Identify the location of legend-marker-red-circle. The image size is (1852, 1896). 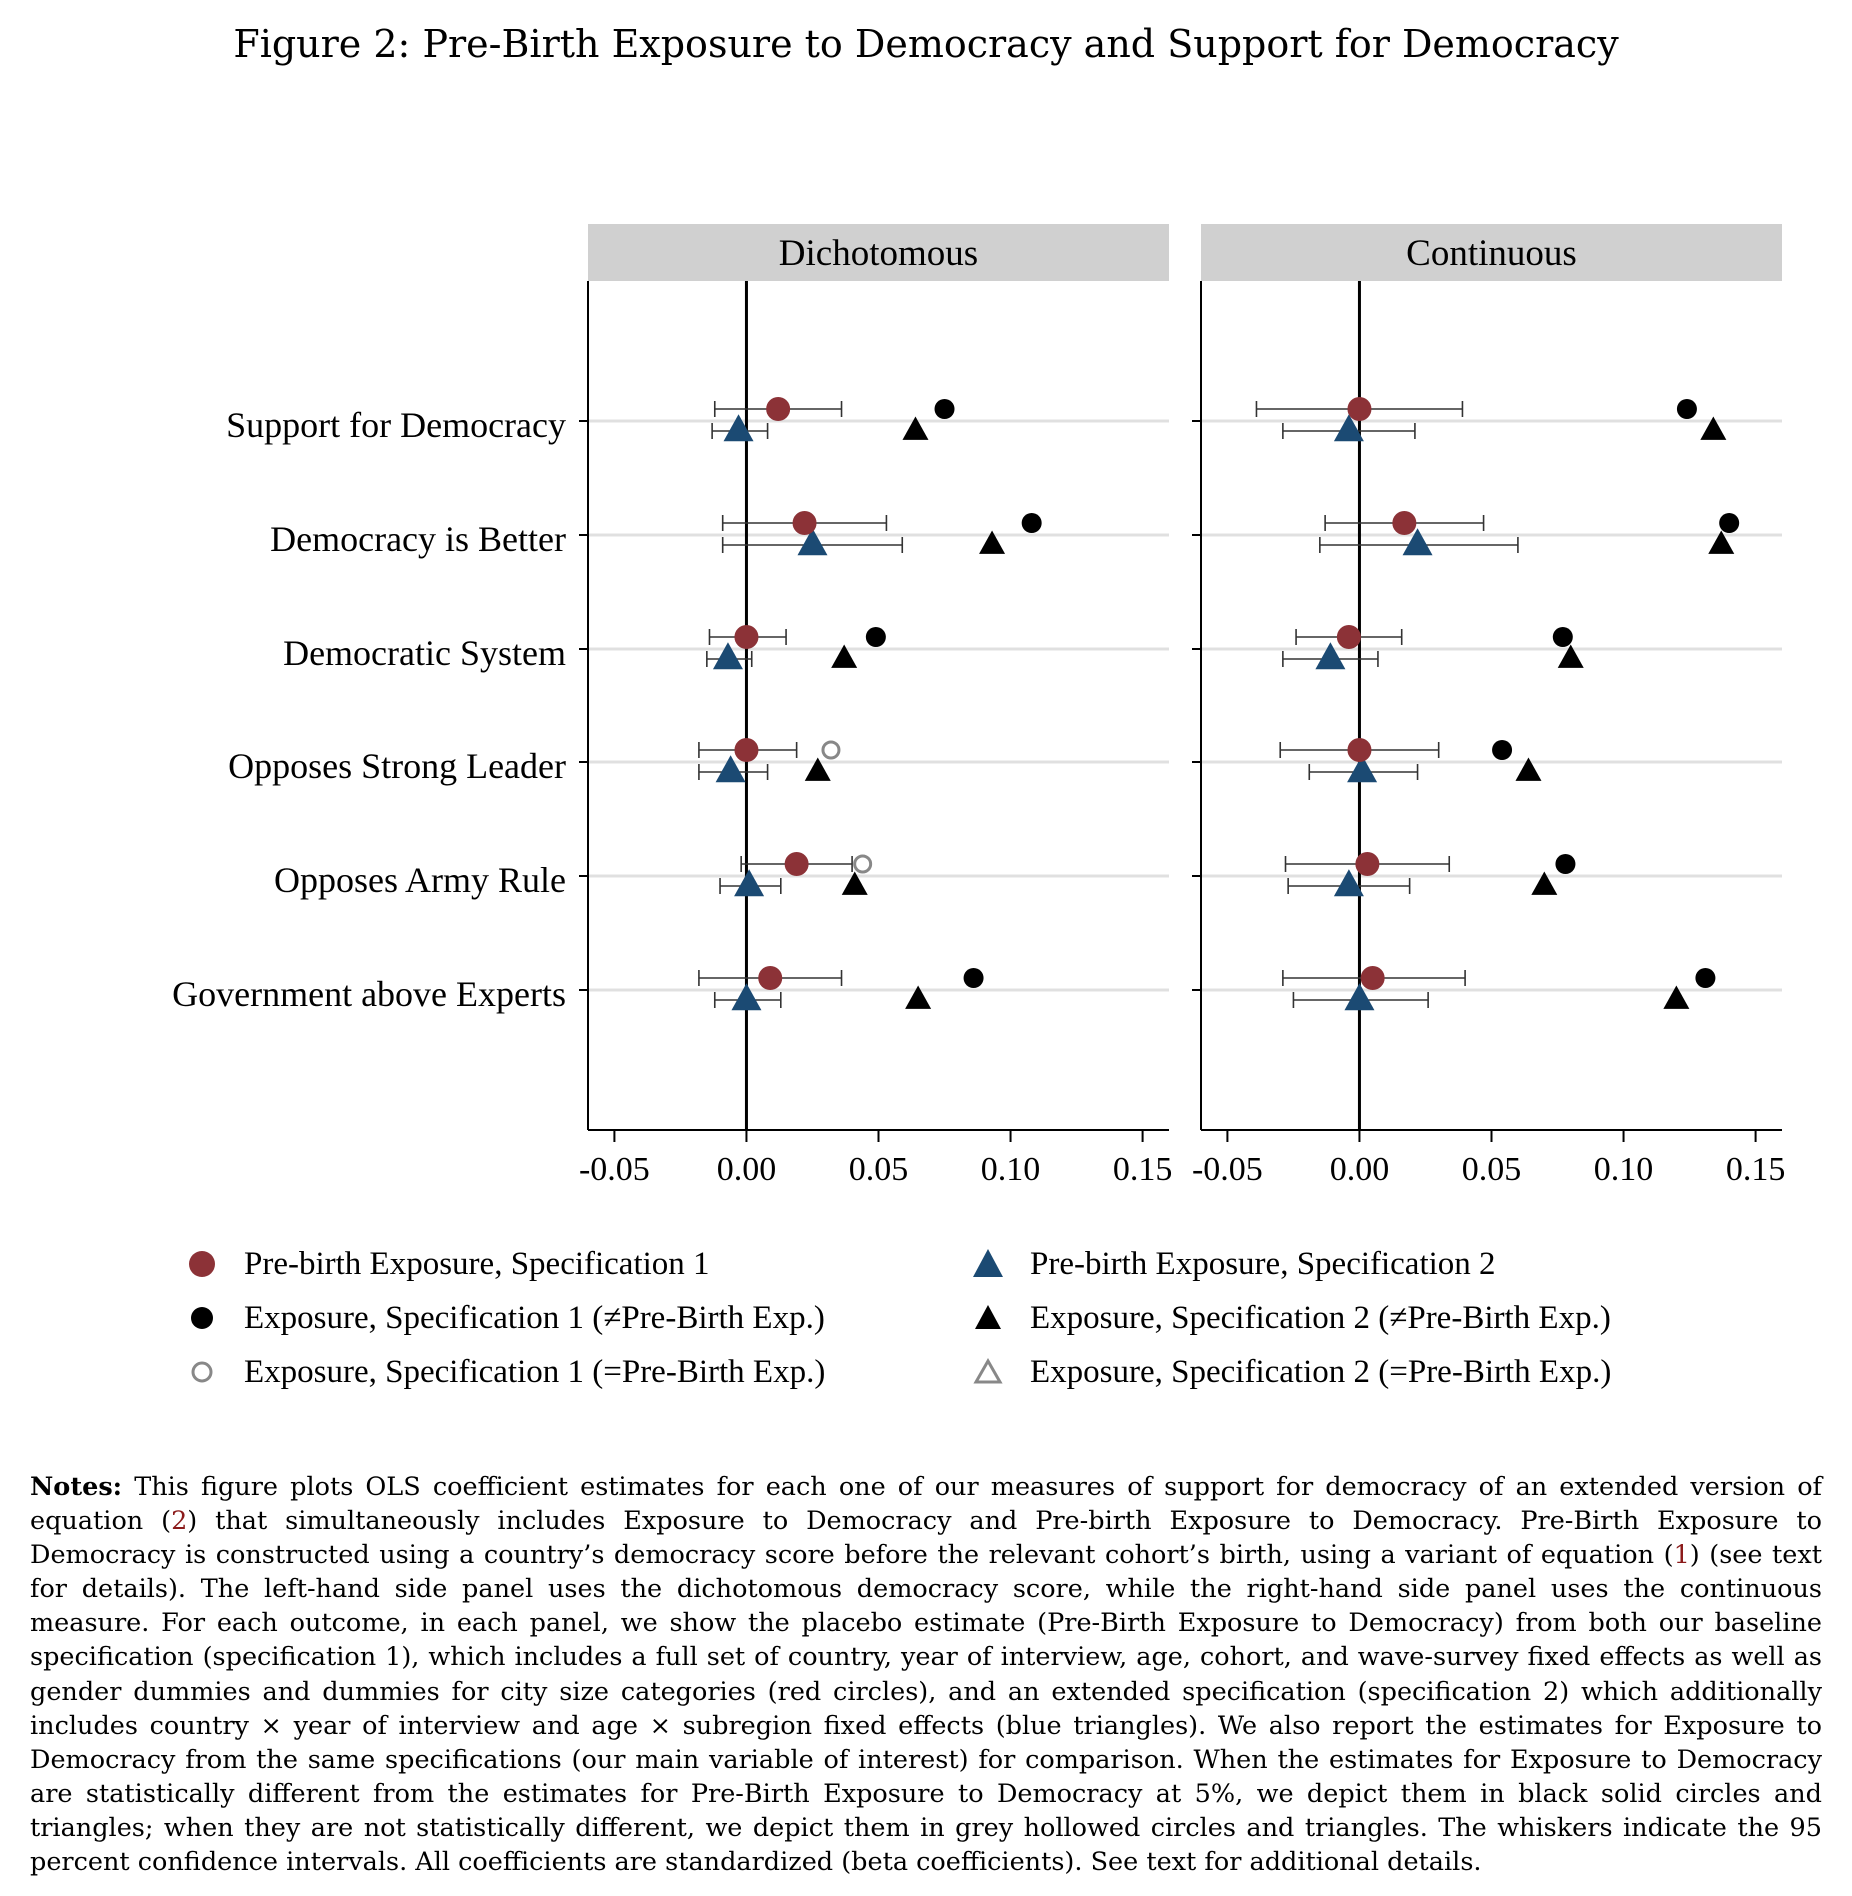
(202, 1264).